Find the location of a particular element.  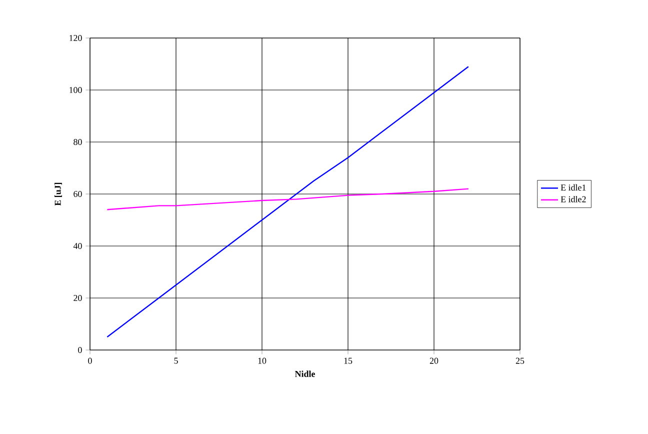

x-tick-label: 10 is located at coordinates (262, 361).